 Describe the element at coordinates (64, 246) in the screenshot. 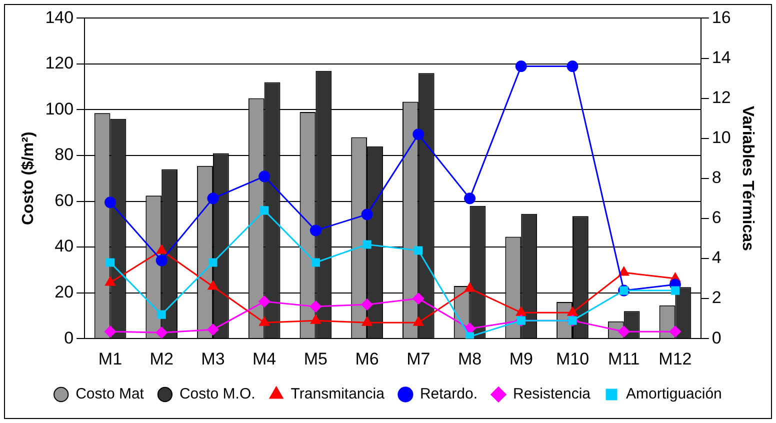

I see `y-tick-label: 40` at that location.